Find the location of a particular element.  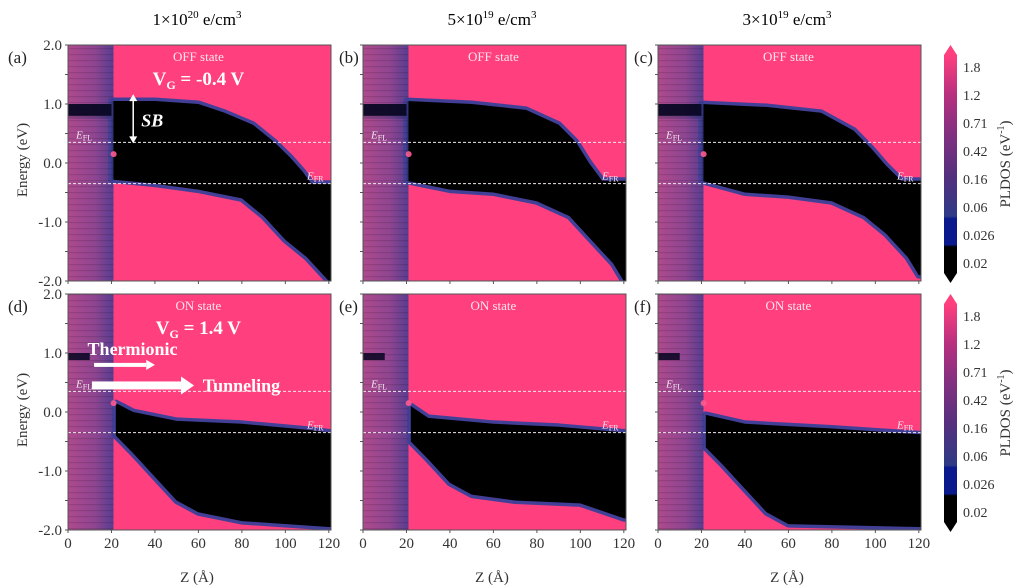

panel-letter: (b) is located at coordinates (349, 57).